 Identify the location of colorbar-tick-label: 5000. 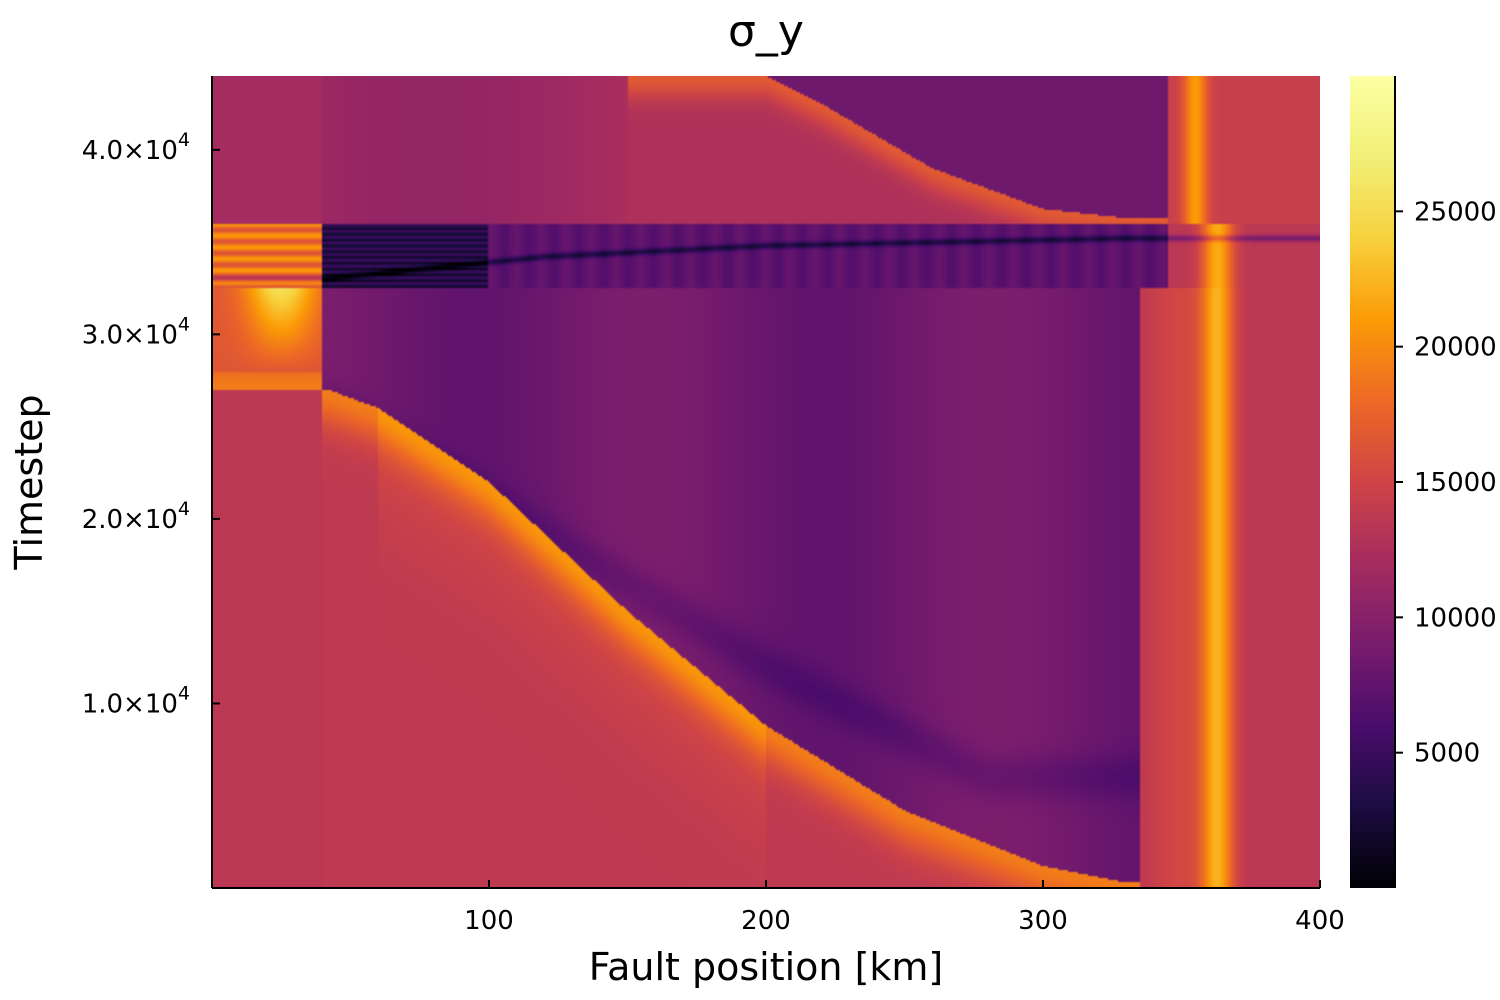
(1447, 754).